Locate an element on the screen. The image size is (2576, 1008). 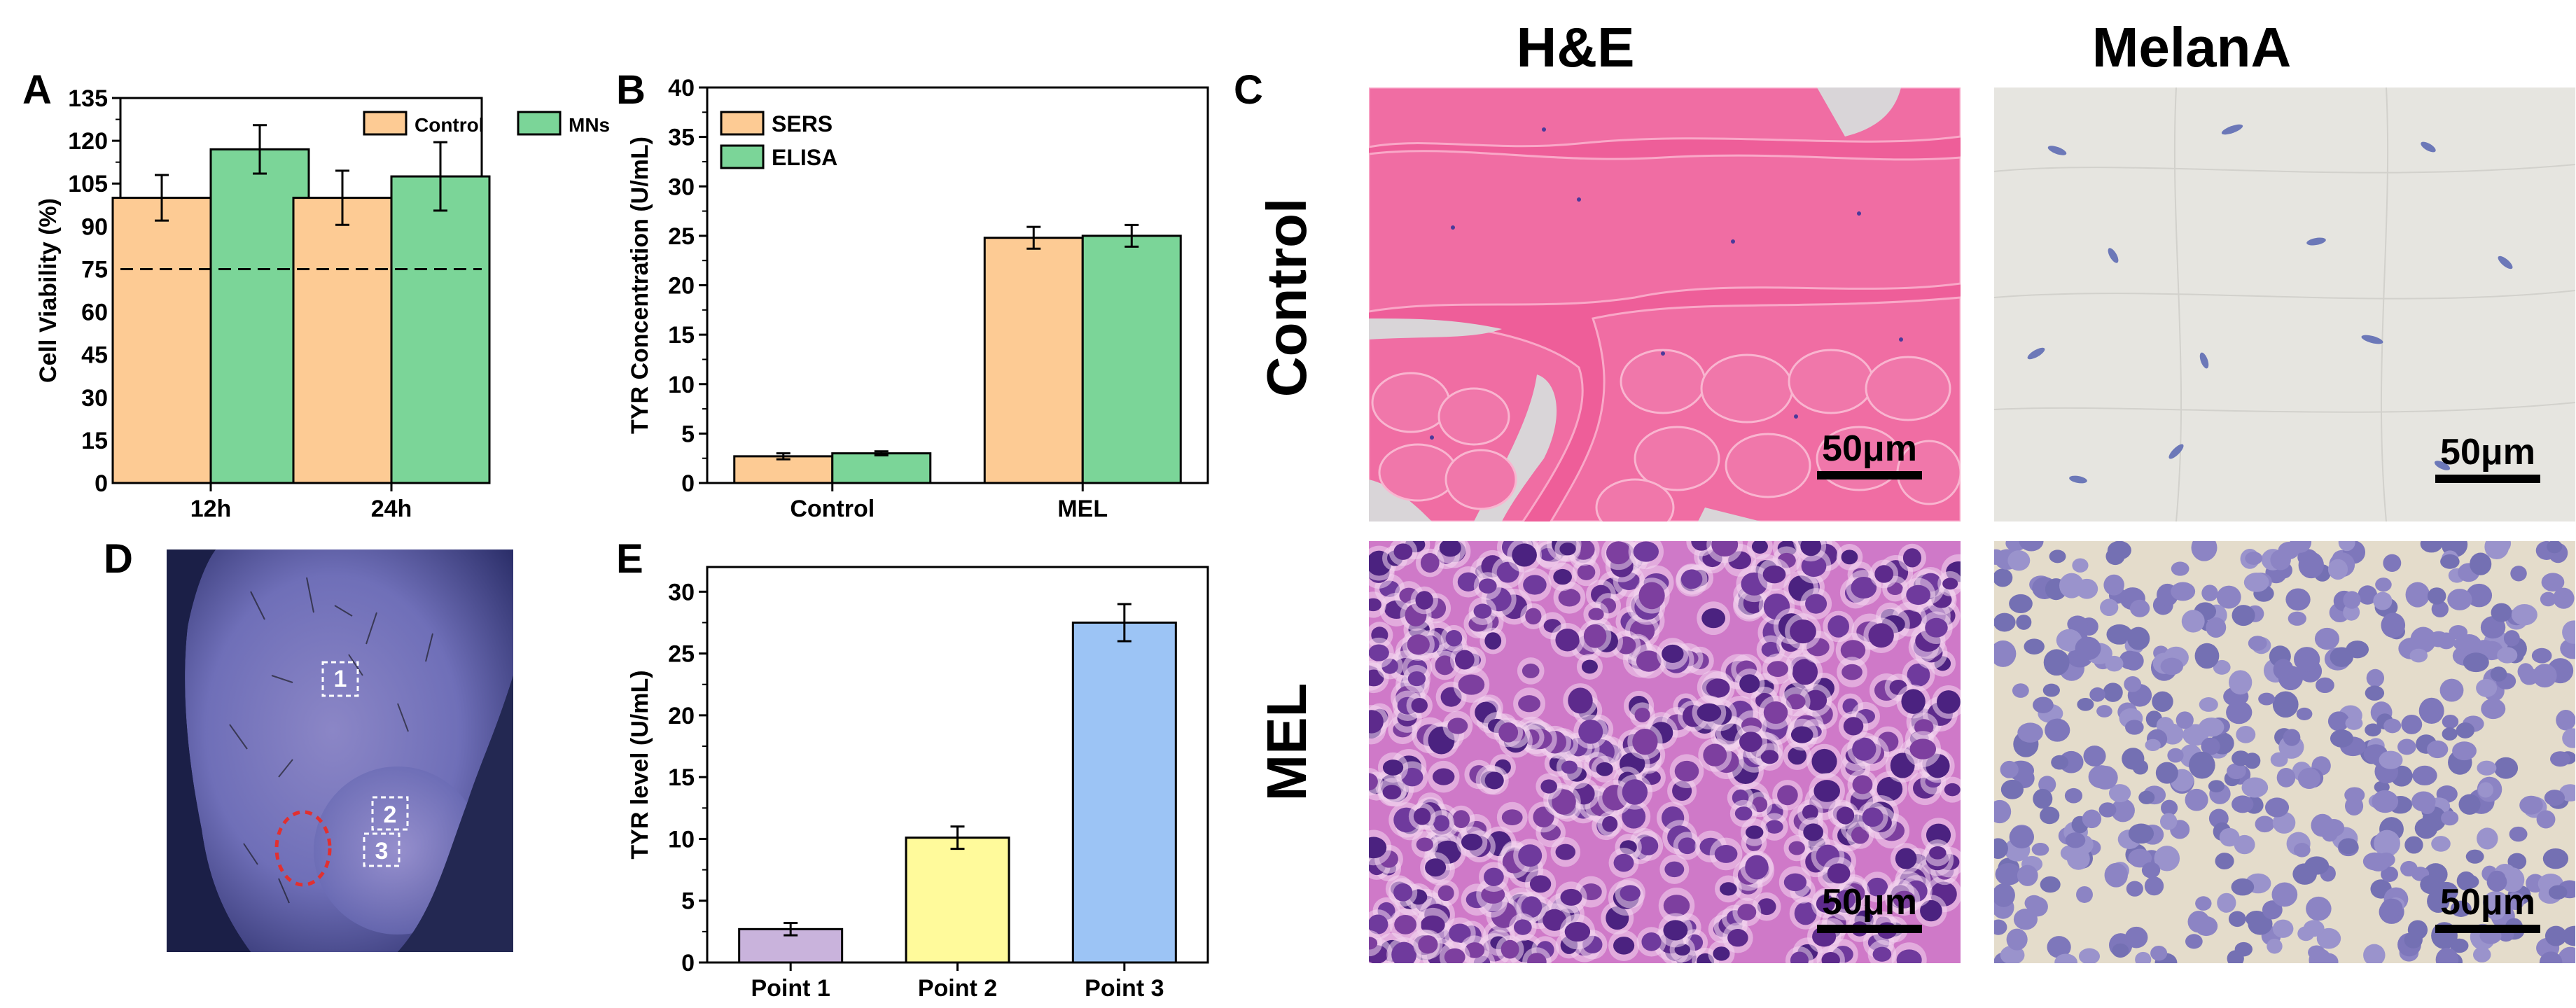
legend-label: MNs is located at coordinates (589, 125).